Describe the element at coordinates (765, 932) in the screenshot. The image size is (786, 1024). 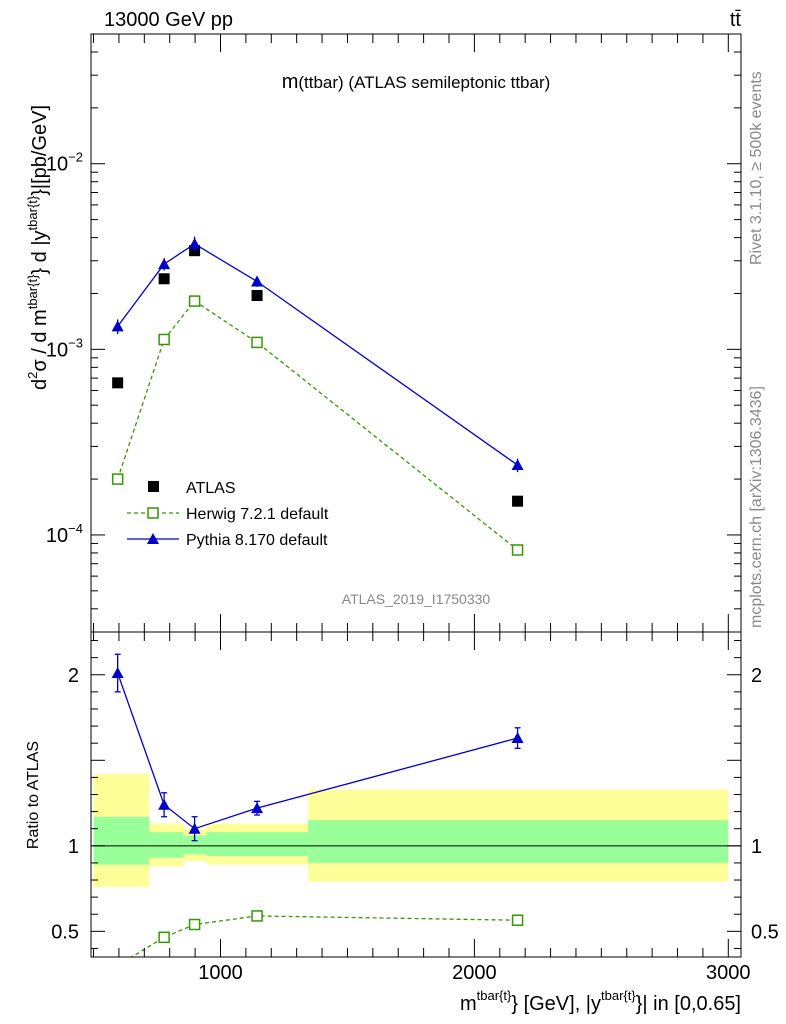
I see `ratio-y-tick-label-right: 0.5` at that location.